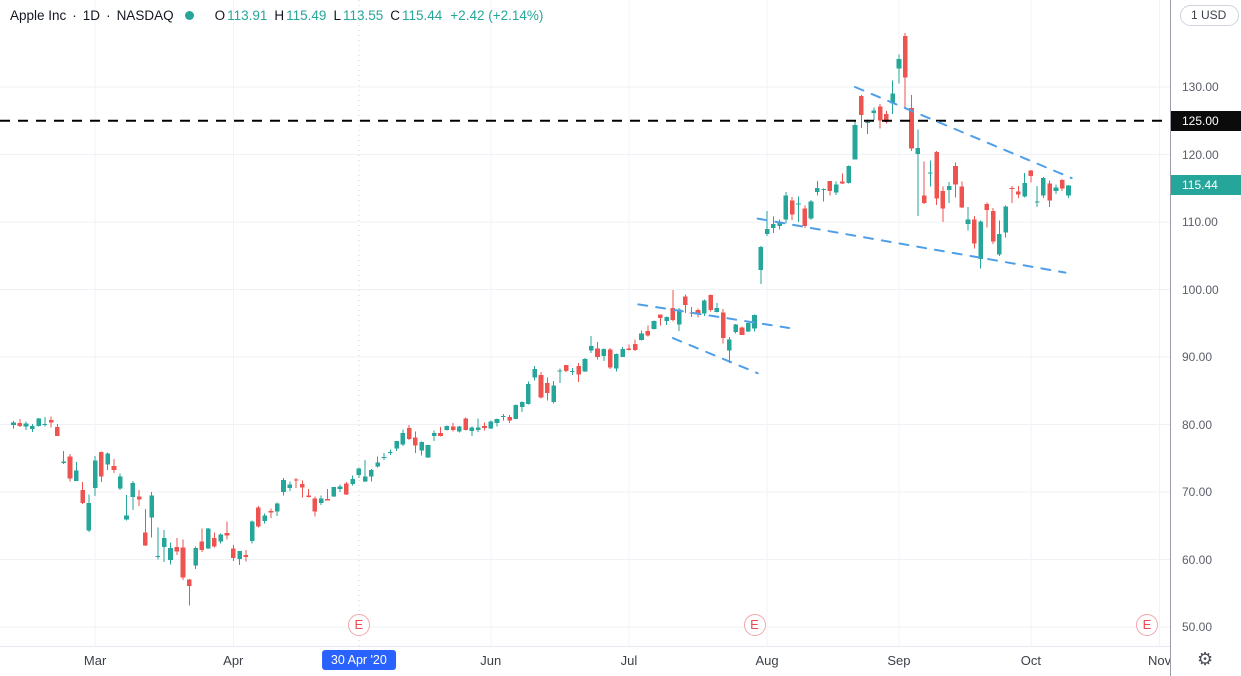 This screenshot has width=1241, height=676. What do you see at coordinates (1197, 627) in the screenshot?
I see `price-tick-label: 50.00` at bounding box center [1197, 627].